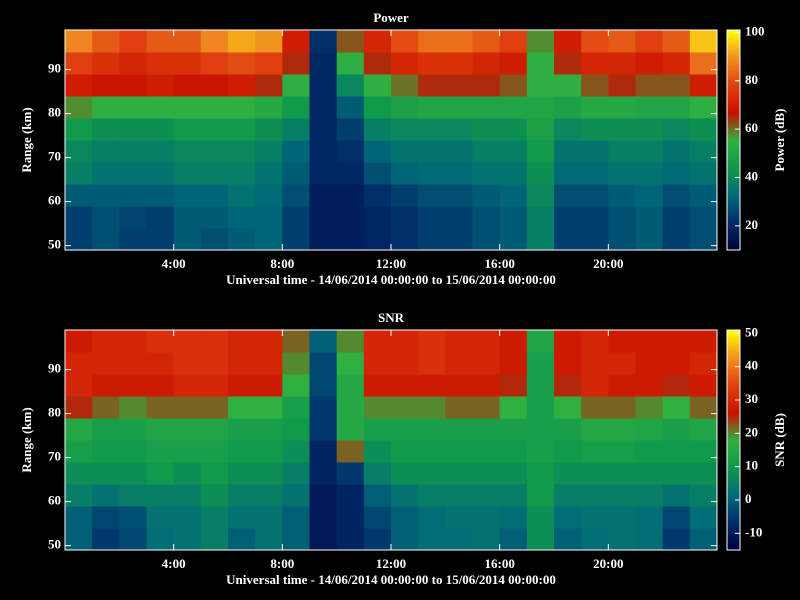  I want to click on y-tick-label: 80, so click(54, 412).